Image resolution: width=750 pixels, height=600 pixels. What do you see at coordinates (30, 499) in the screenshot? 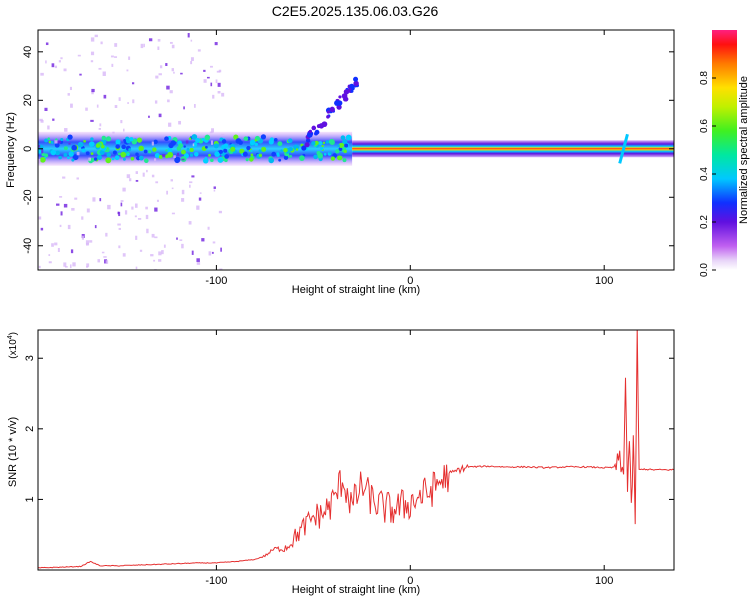
I see `snr-ytick-label: 1` at bounding box center [30, 499].